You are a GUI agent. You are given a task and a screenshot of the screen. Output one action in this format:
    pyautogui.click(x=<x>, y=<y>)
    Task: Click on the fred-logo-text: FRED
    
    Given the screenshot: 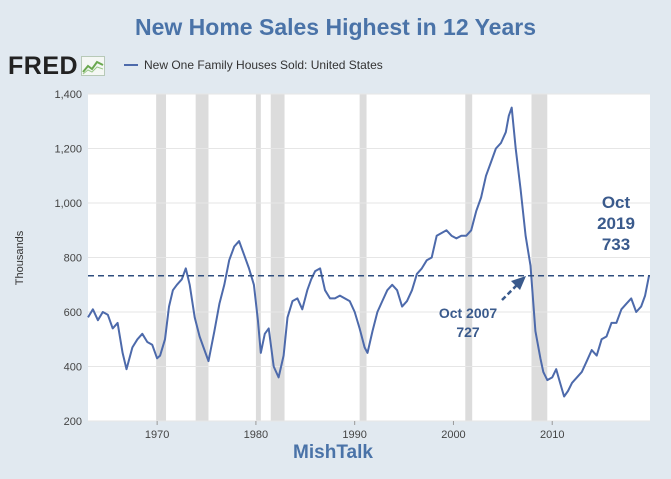 What is the action you would take?
    pyautogui.click(x=43, y=65)
    